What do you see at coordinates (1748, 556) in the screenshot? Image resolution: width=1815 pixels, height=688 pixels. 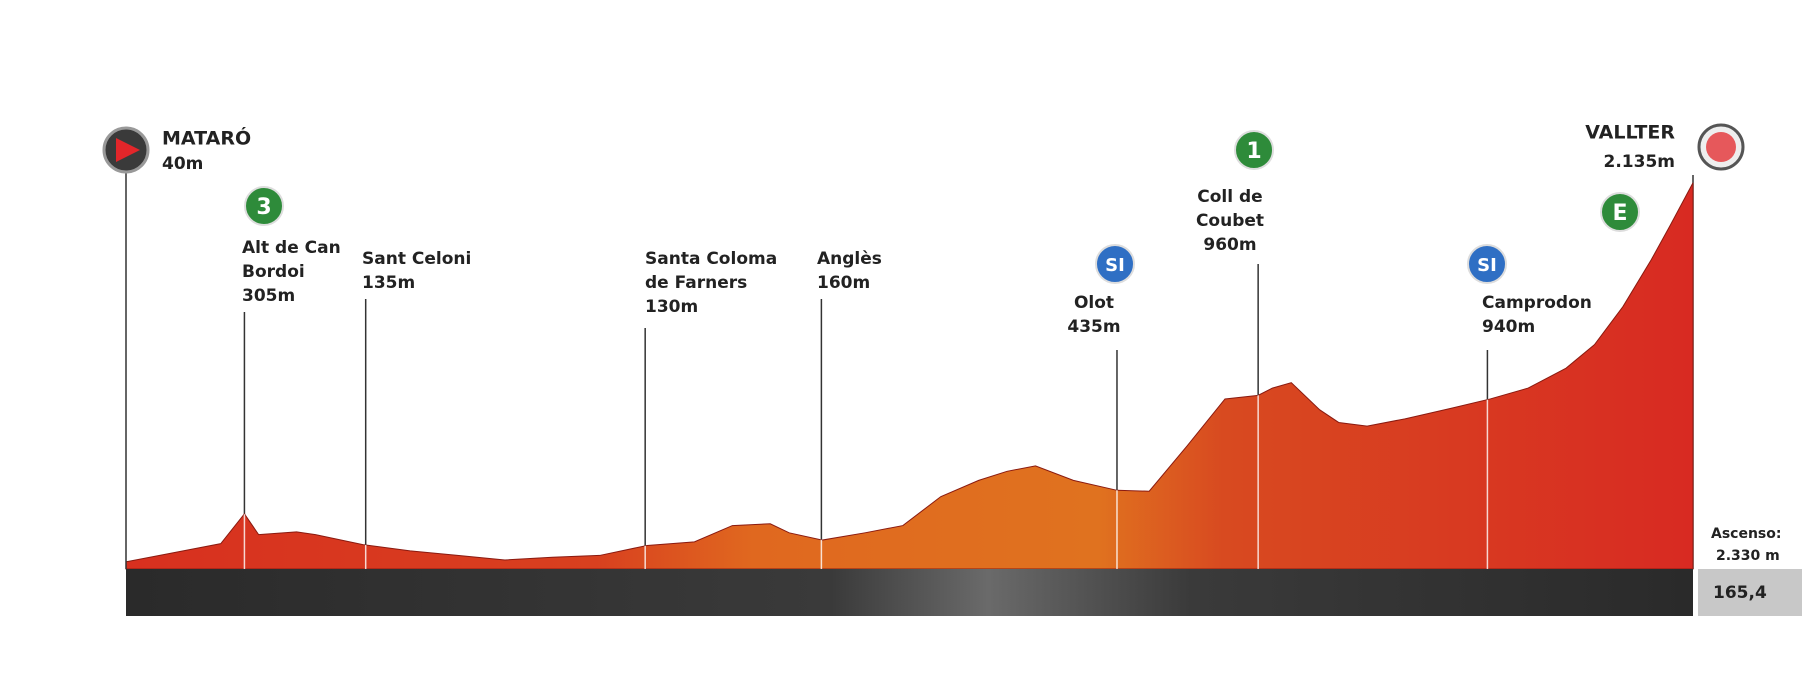 I see `ascent-value: 2.330 m` at bounding box center [1748, 556].